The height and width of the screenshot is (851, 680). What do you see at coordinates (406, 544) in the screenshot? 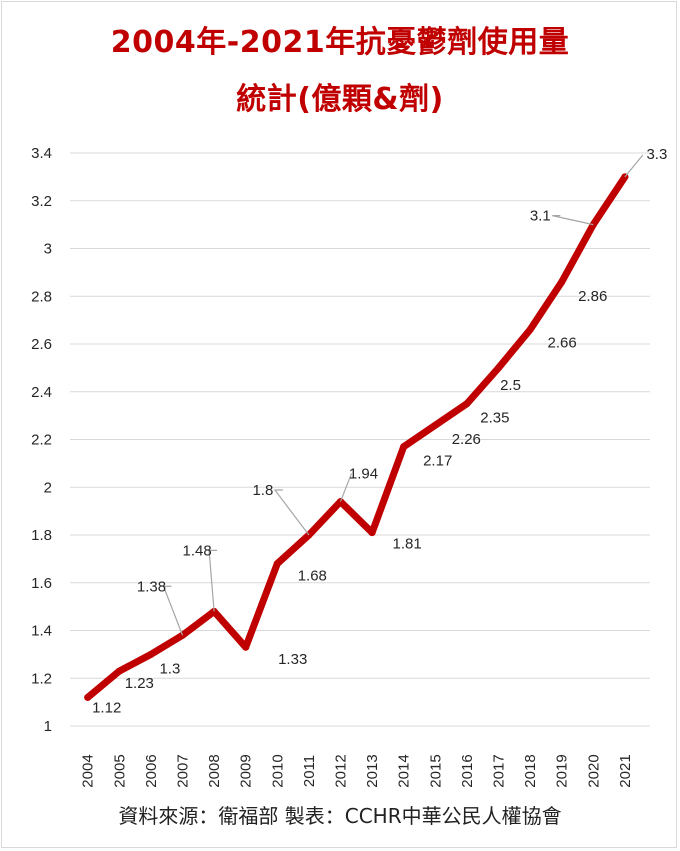
I see `data-label: 1.81` at bounding box center [406, 544].